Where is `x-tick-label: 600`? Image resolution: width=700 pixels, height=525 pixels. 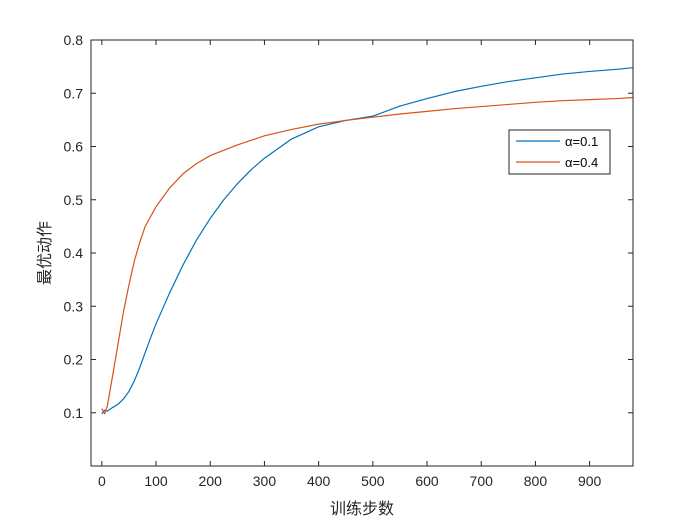
x-tick-label: 600 is located at coordinates (427, 481).